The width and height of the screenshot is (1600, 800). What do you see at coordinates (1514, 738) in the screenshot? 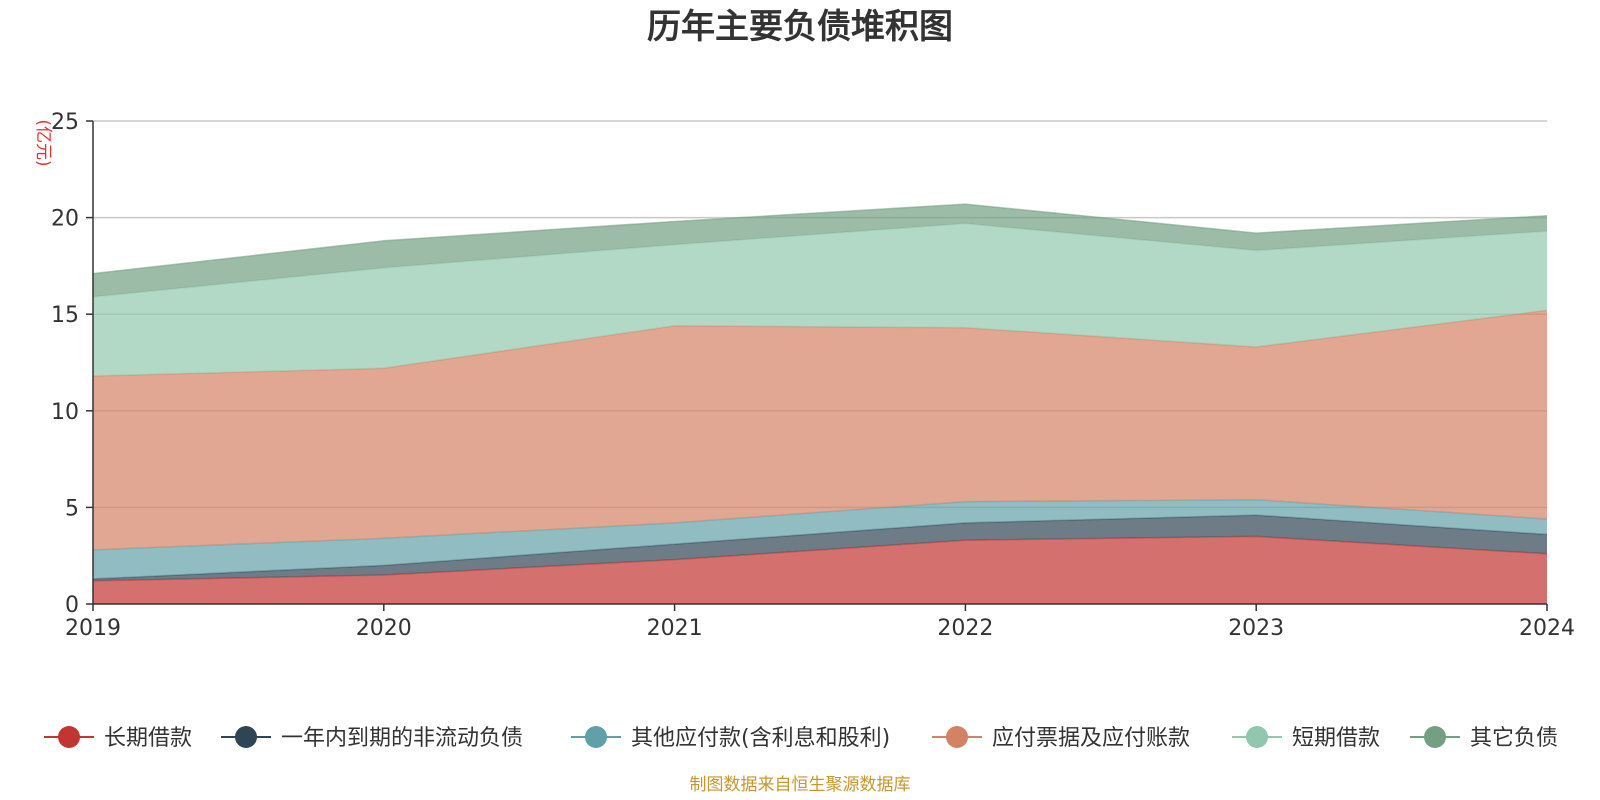
I see `legend-label: 其它负债` at bounding box center [1514, 738].